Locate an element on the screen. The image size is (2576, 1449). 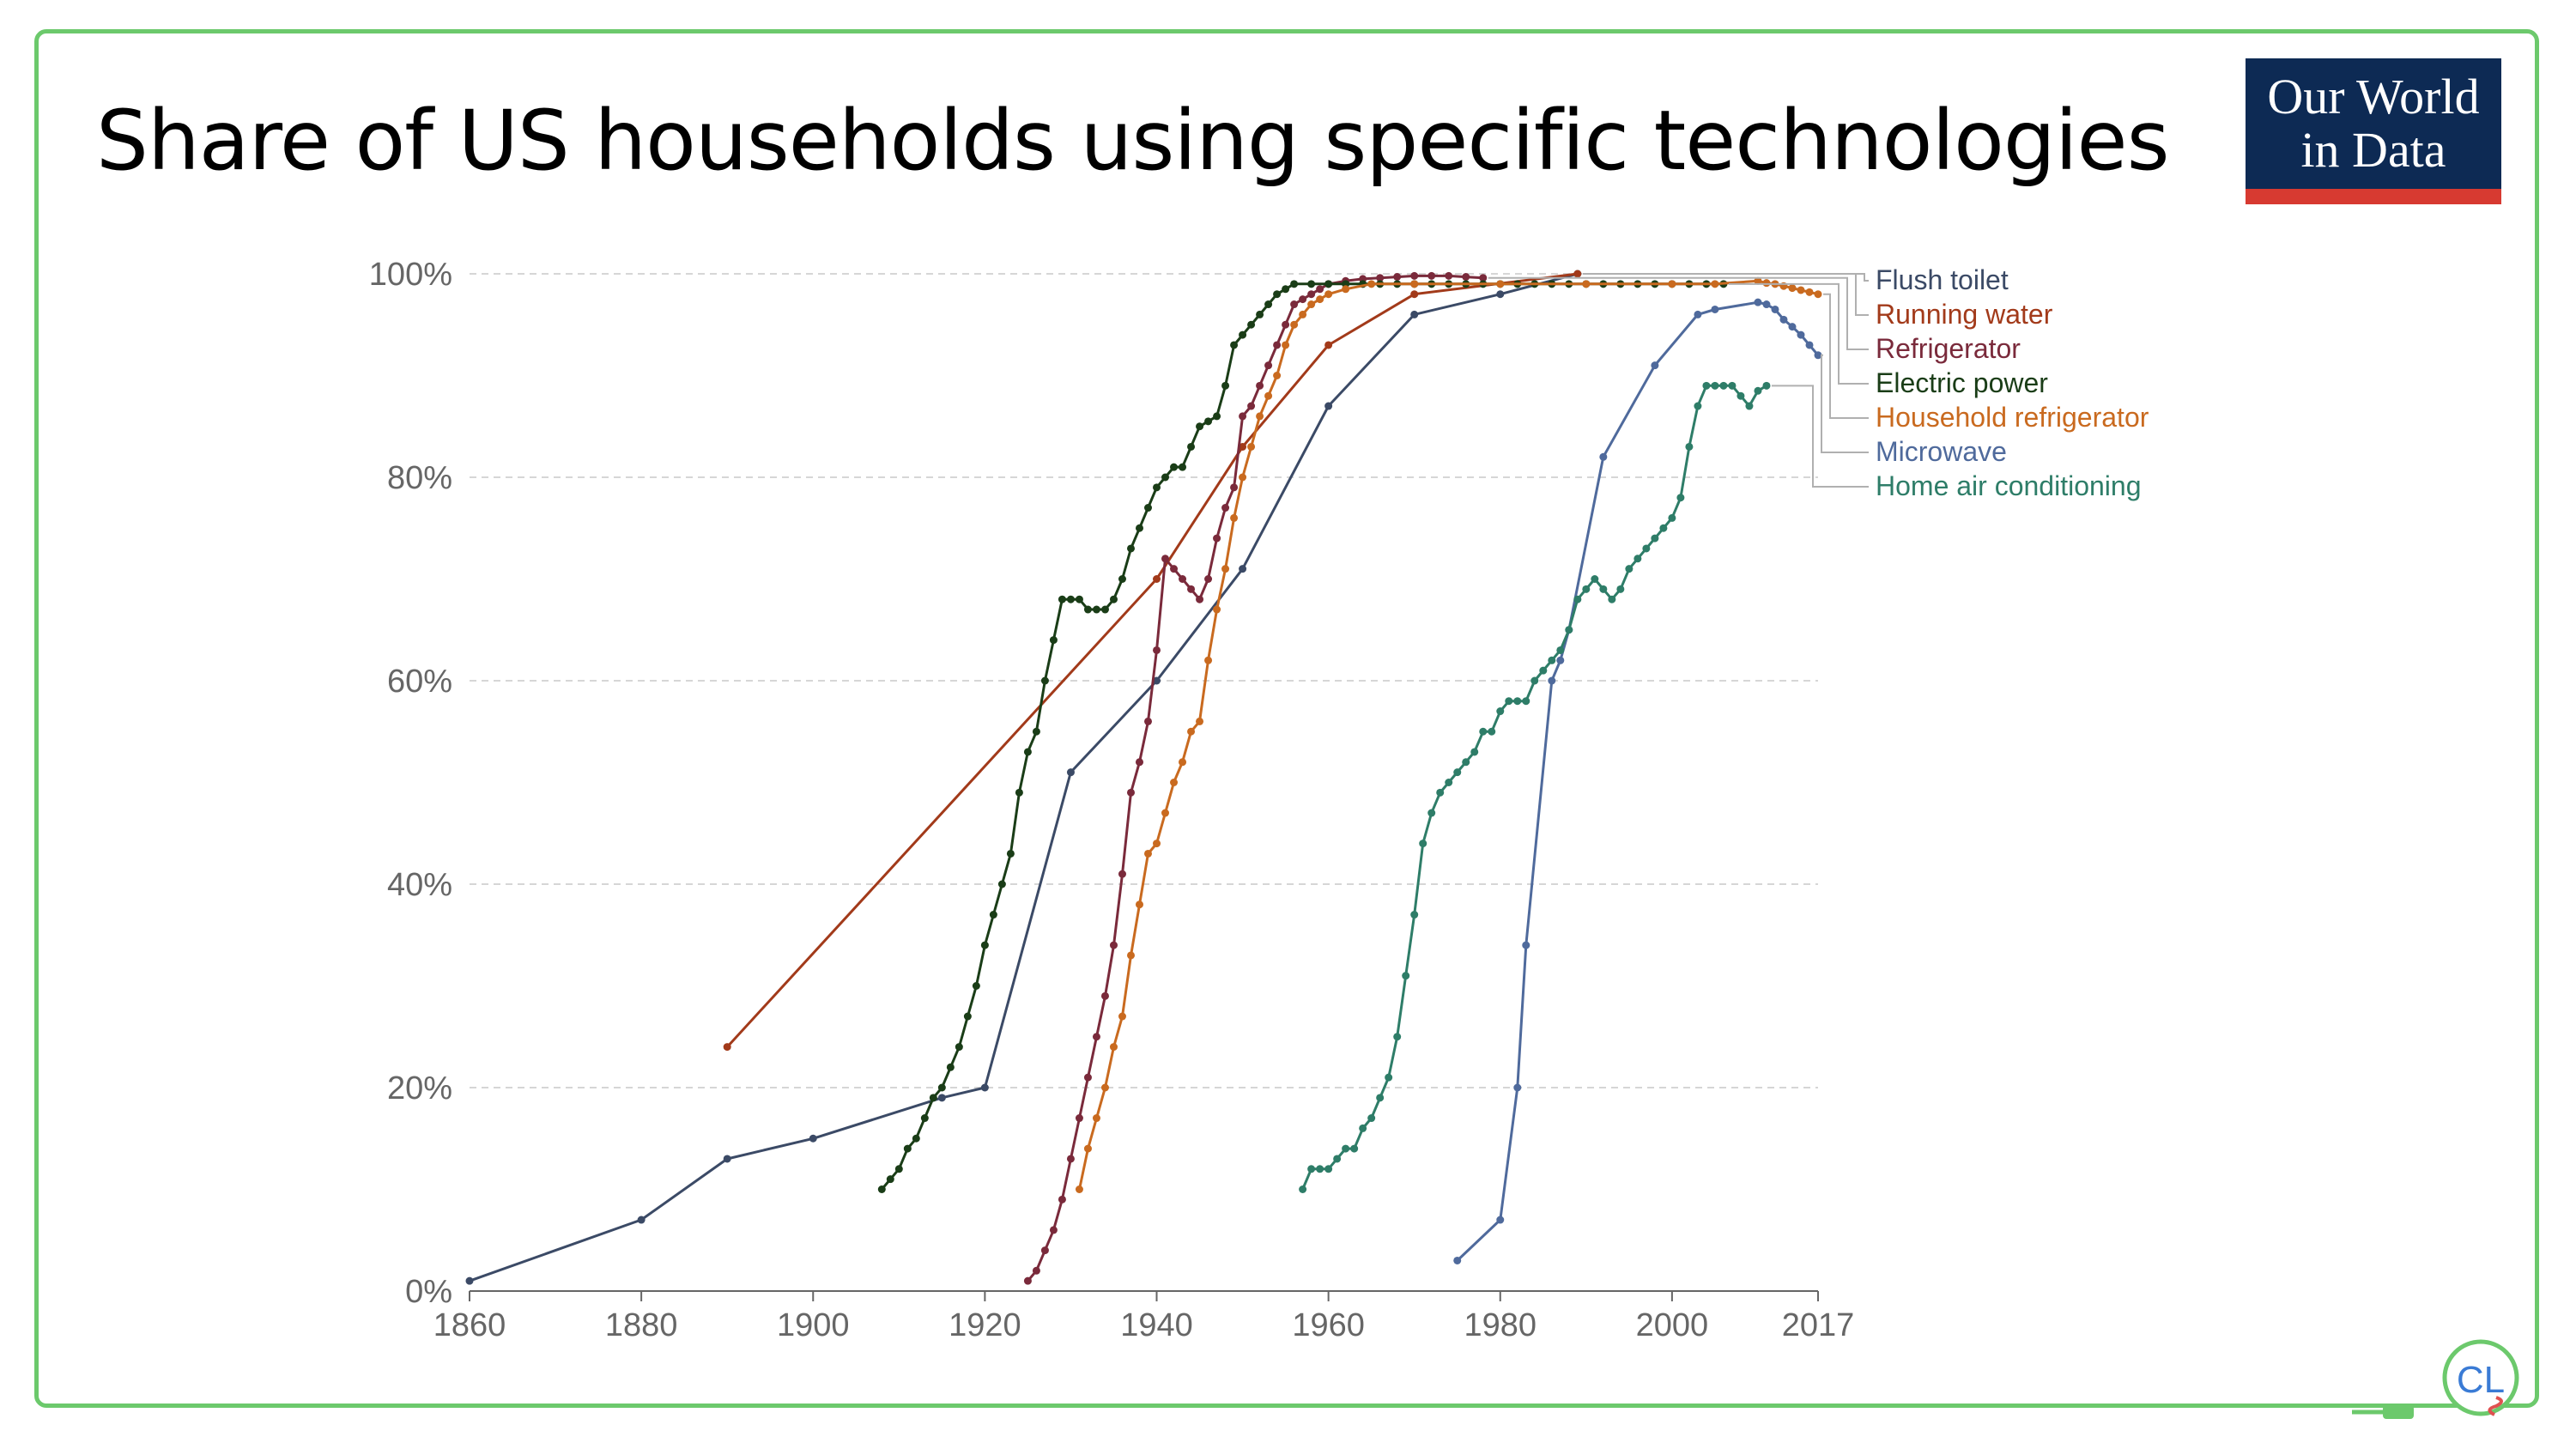
cl-badge-icon: CL is located at coordinates (2435, 1379).